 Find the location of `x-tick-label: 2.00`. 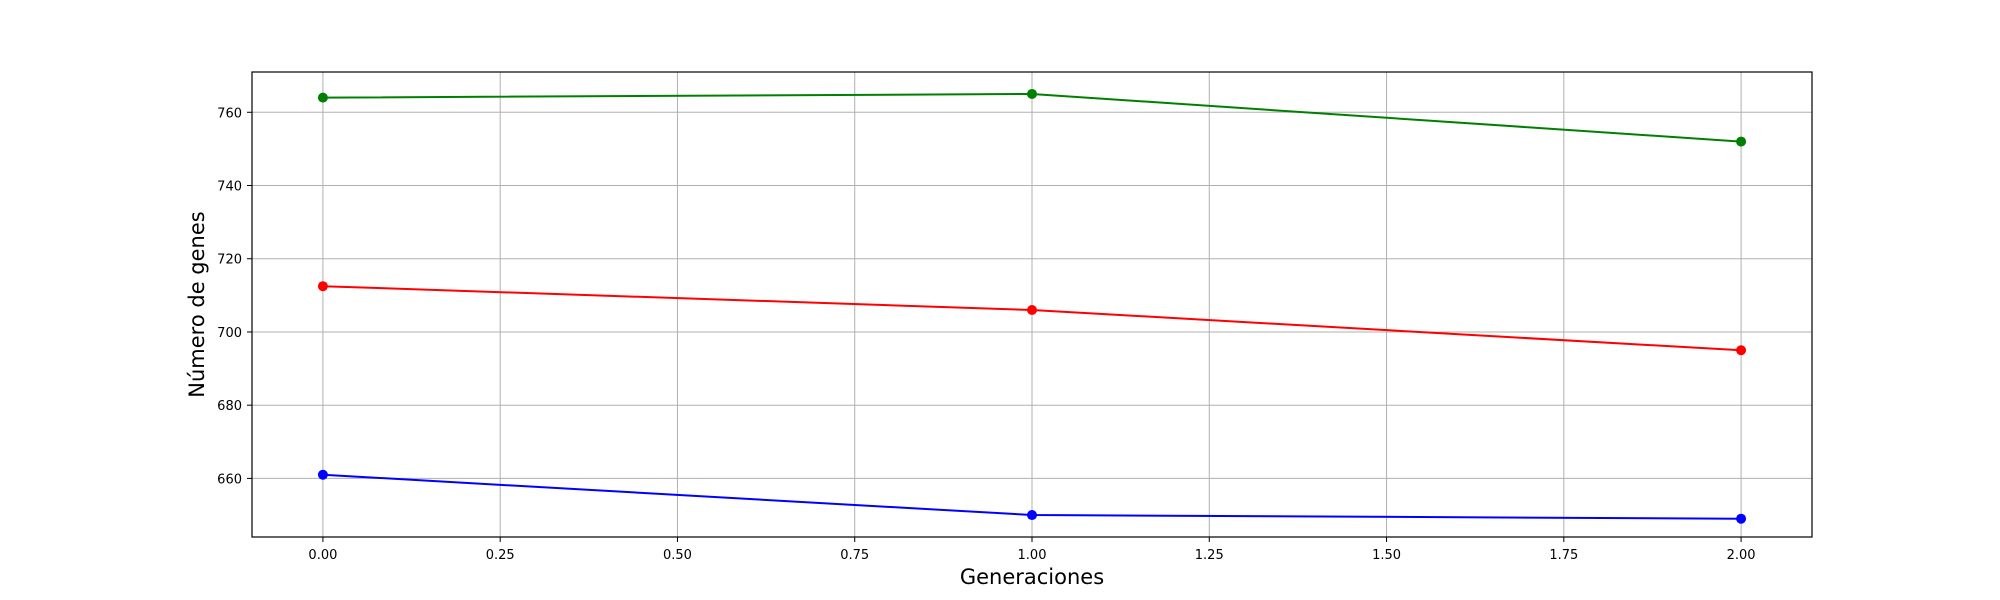

x-tick-label: 2.00 is located at coordinates (1741, 555).